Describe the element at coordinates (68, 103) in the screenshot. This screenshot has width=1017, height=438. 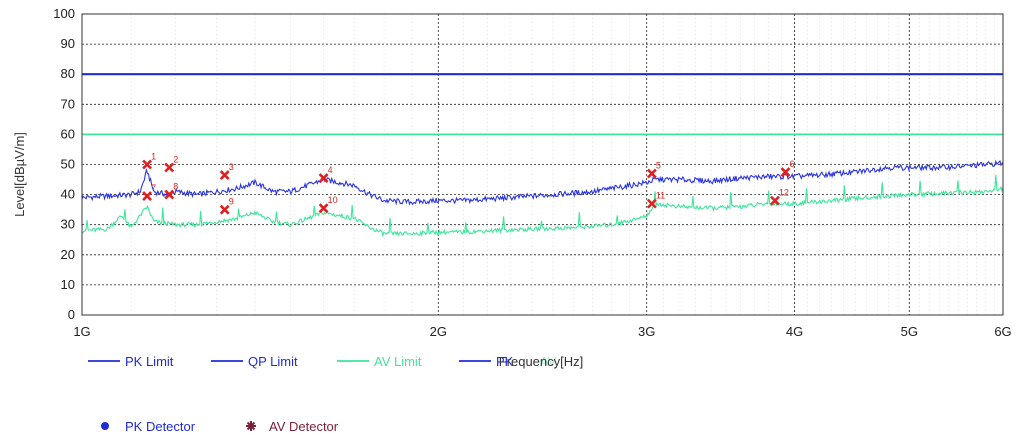
I see `y-tick-label: 70` at that location.